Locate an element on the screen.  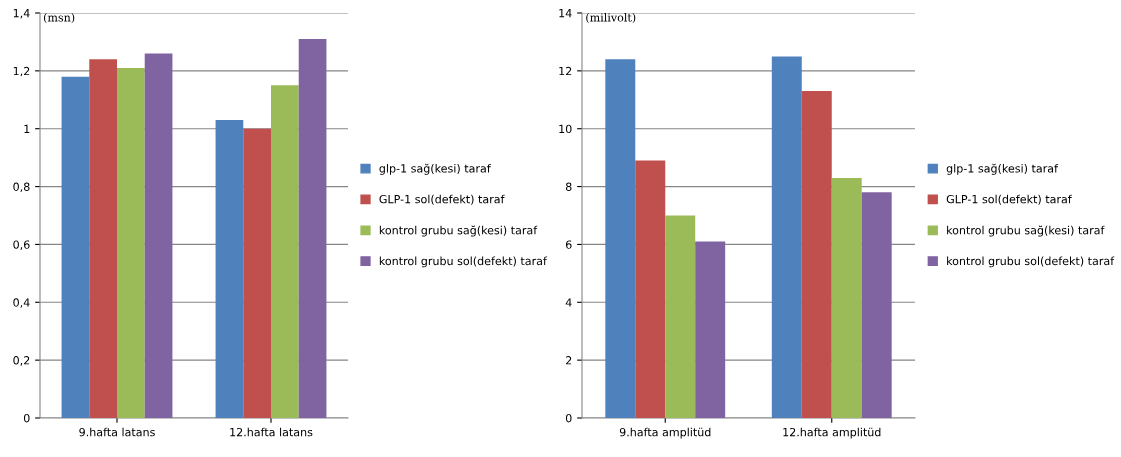
y-tick-label: 14 is located at coordinates (565, 13).